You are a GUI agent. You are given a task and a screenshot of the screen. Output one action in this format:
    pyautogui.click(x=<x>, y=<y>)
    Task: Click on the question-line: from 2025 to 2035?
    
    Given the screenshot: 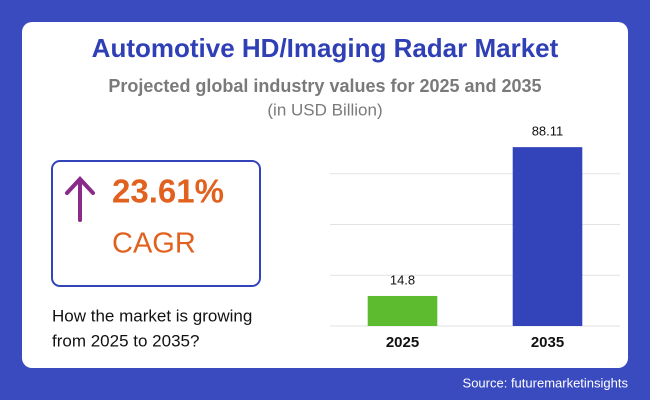 What is the action you would take?
    pyautogui.click(x=125, y=340)
    